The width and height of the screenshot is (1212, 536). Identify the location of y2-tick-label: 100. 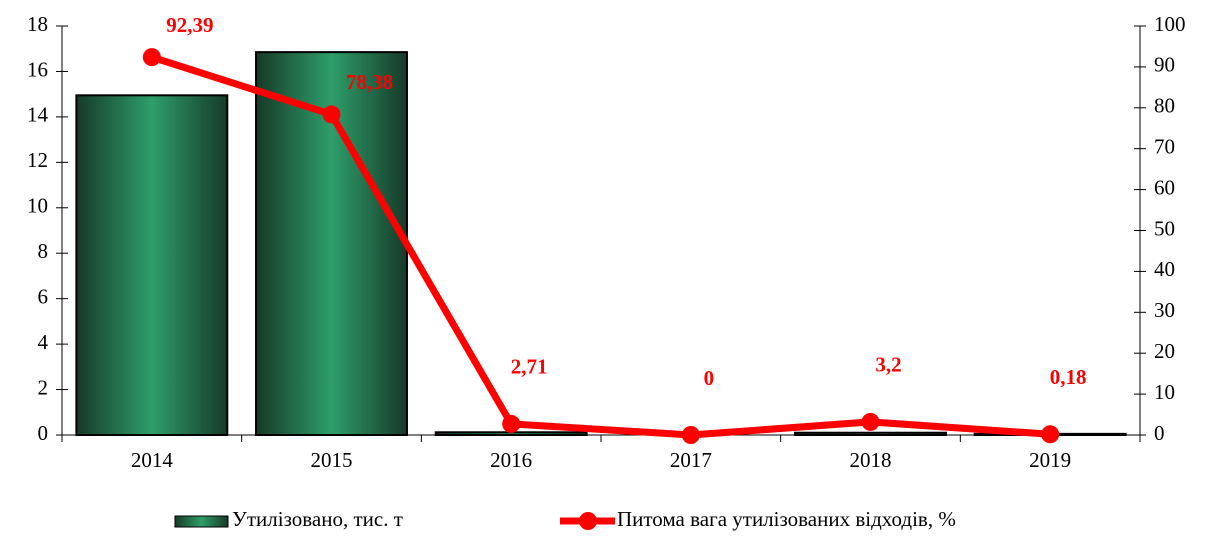
(1170, 24).